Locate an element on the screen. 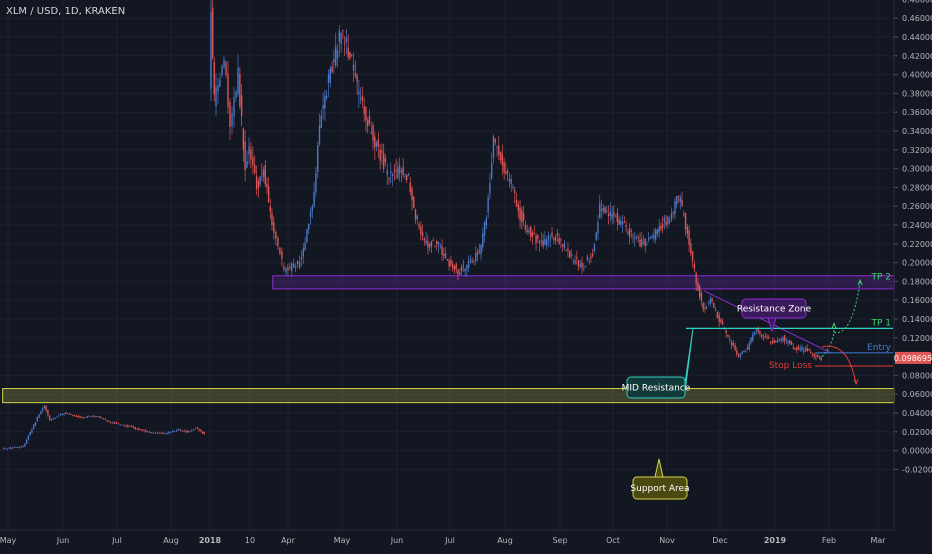  support-area-box is located at coordinates (448, 396).